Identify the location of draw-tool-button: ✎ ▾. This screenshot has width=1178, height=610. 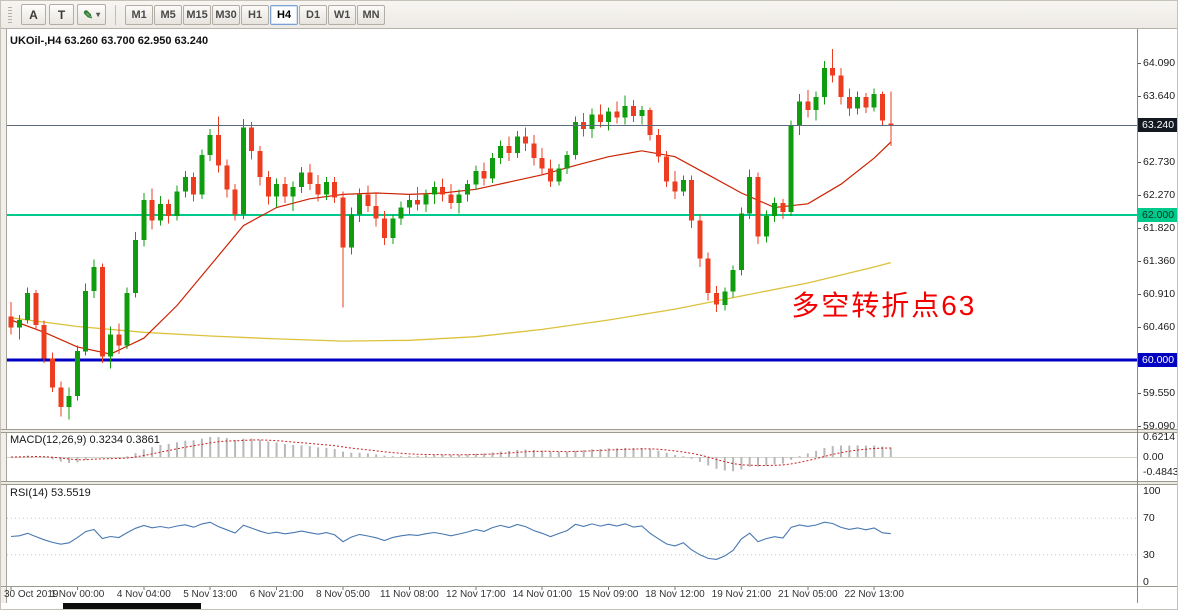
(92, 14).